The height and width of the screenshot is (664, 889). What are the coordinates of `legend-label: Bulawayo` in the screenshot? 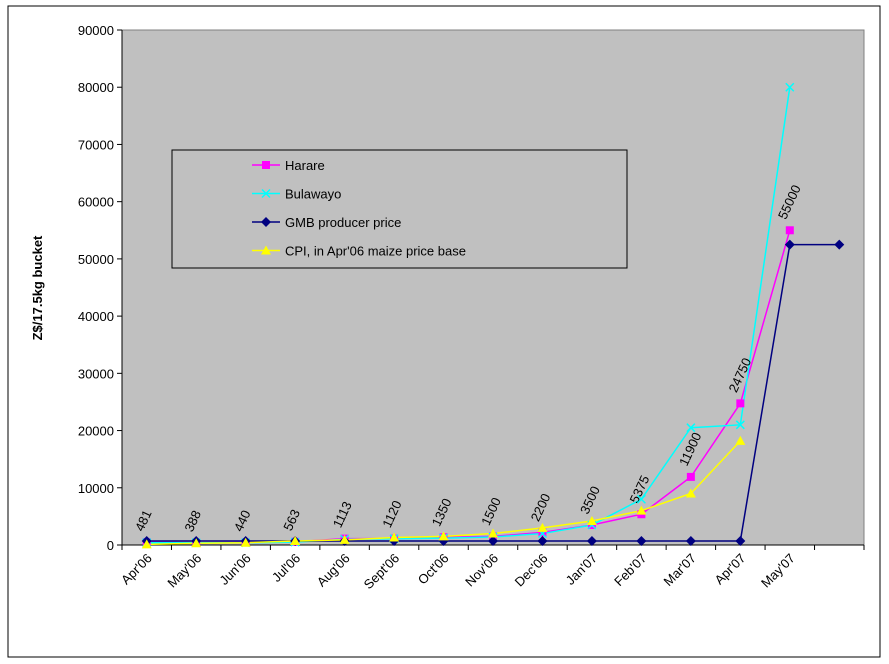 It's located at (313, 194).